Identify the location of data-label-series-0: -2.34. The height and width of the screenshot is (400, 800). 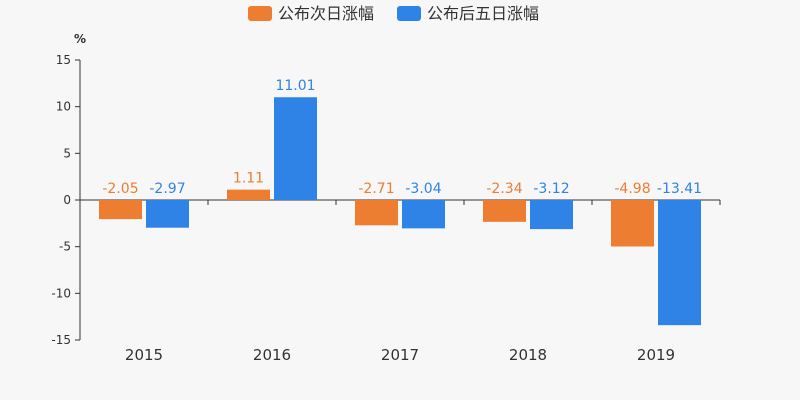
(504, 189).